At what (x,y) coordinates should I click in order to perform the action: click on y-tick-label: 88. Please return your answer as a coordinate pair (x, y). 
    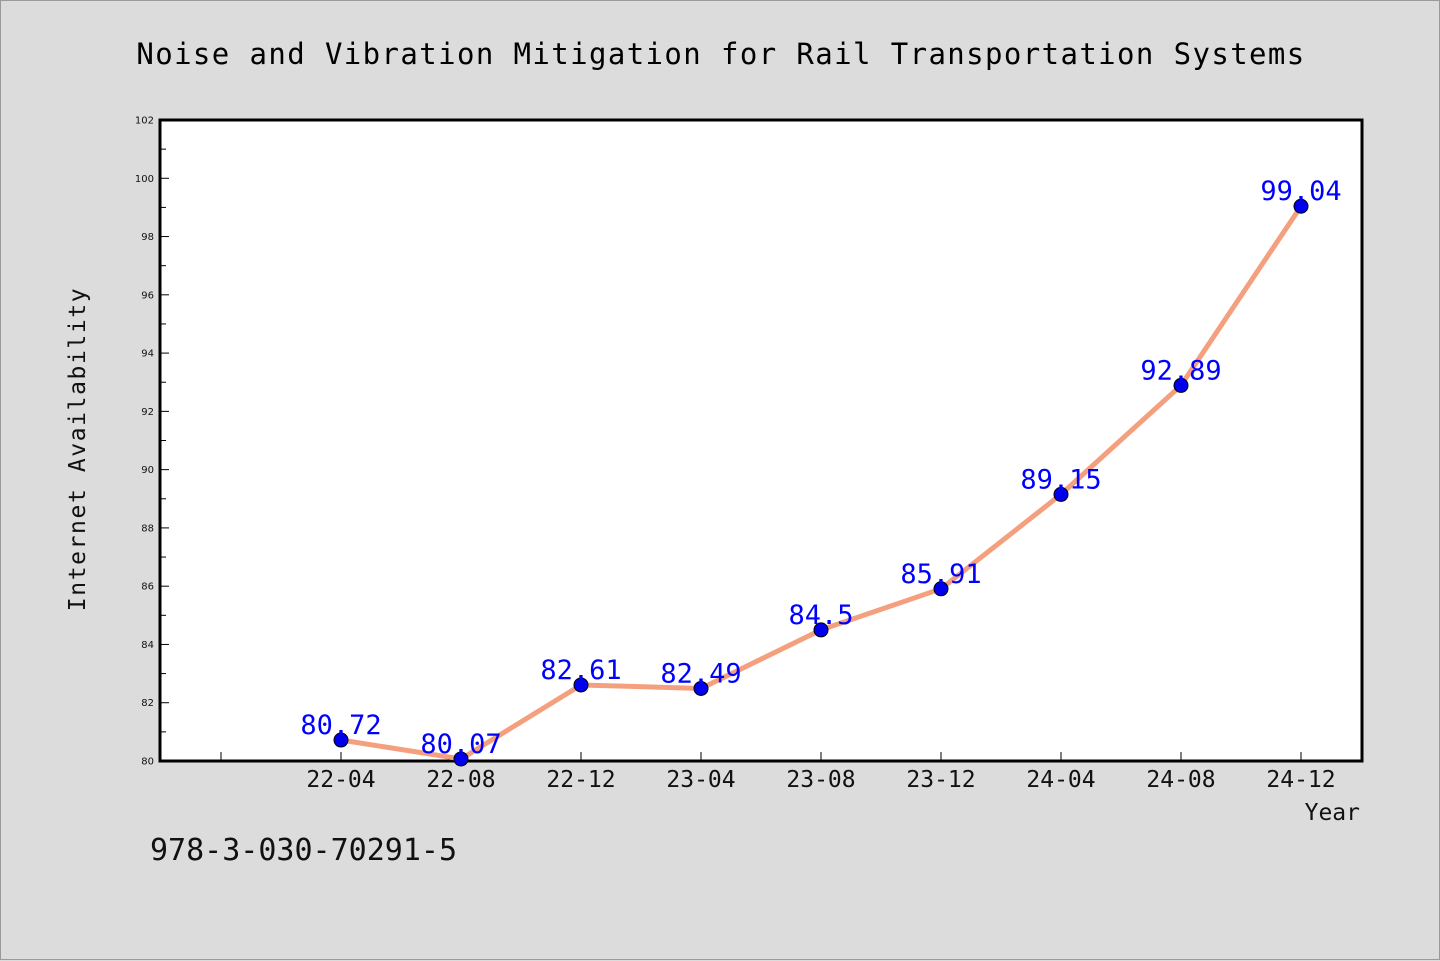
    Looking at the image, I should click on (147, 528).